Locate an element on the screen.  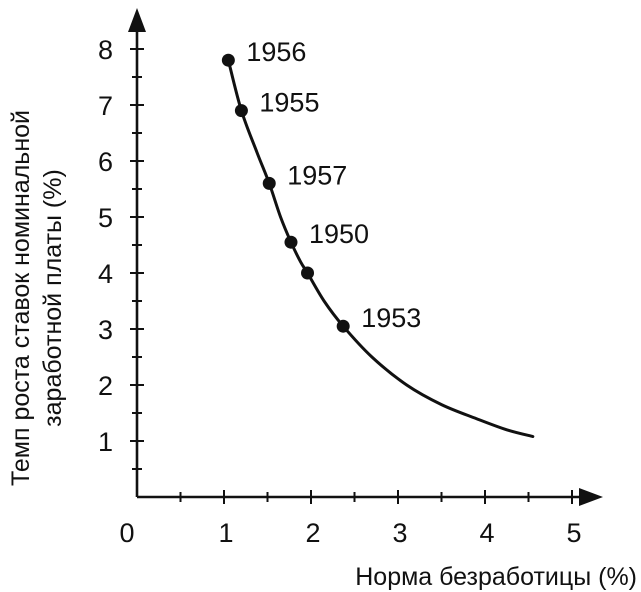
y-tick-label: 6 is located at coordinates (105, 162).